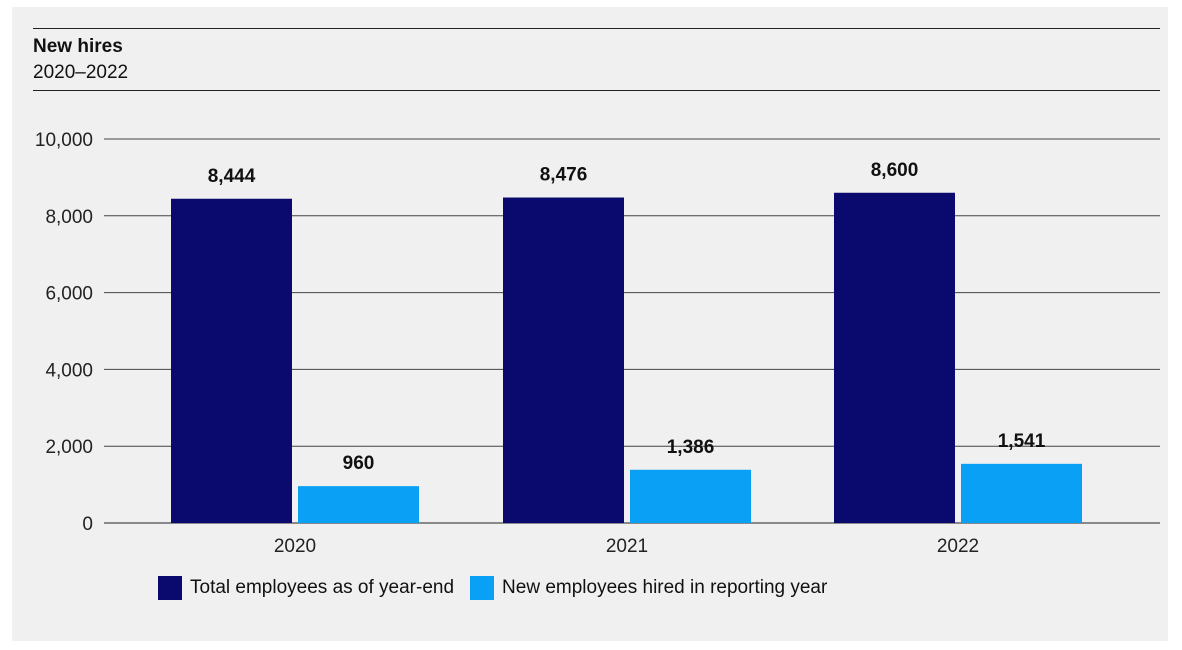 The width and height of the screenshot is (1182, 650). What do you see at coordinates (958, 546) in the screenshot?
I see `x-tick-label: 2022` at bounding box center [958, 546].